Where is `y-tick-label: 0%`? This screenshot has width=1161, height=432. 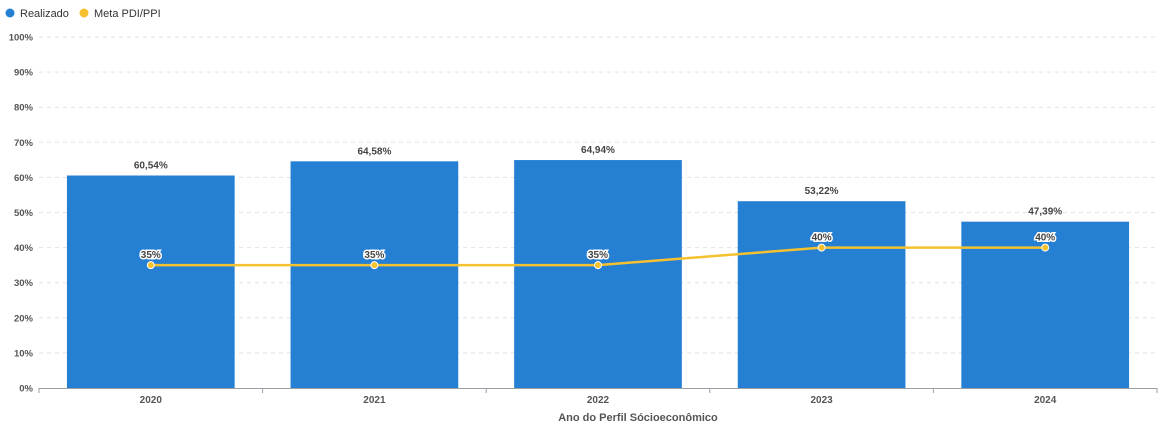 y-tick-label: 0% is located at coordinates (26, 389).